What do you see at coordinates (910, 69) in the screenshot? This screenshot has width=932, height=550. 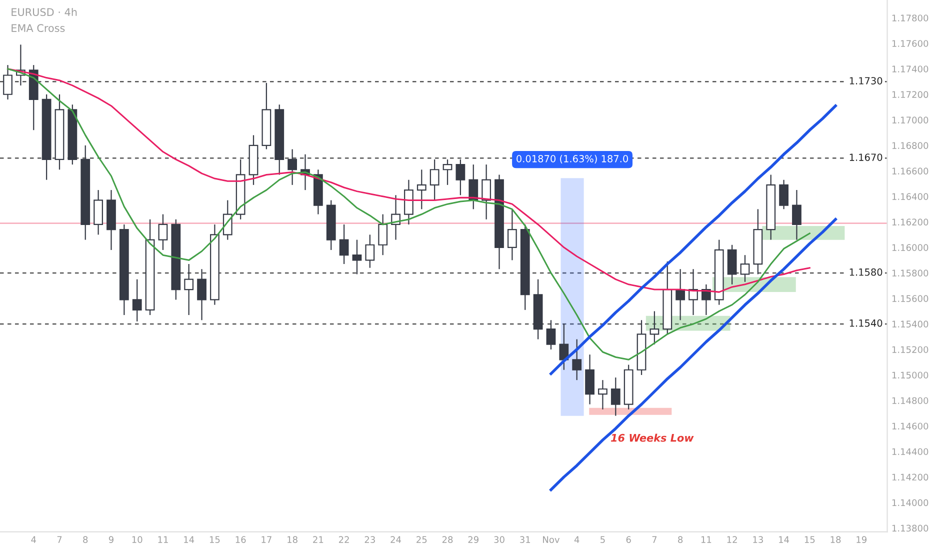 I see `y-tick-label: 1.17400` at bounding box center [910, 69].